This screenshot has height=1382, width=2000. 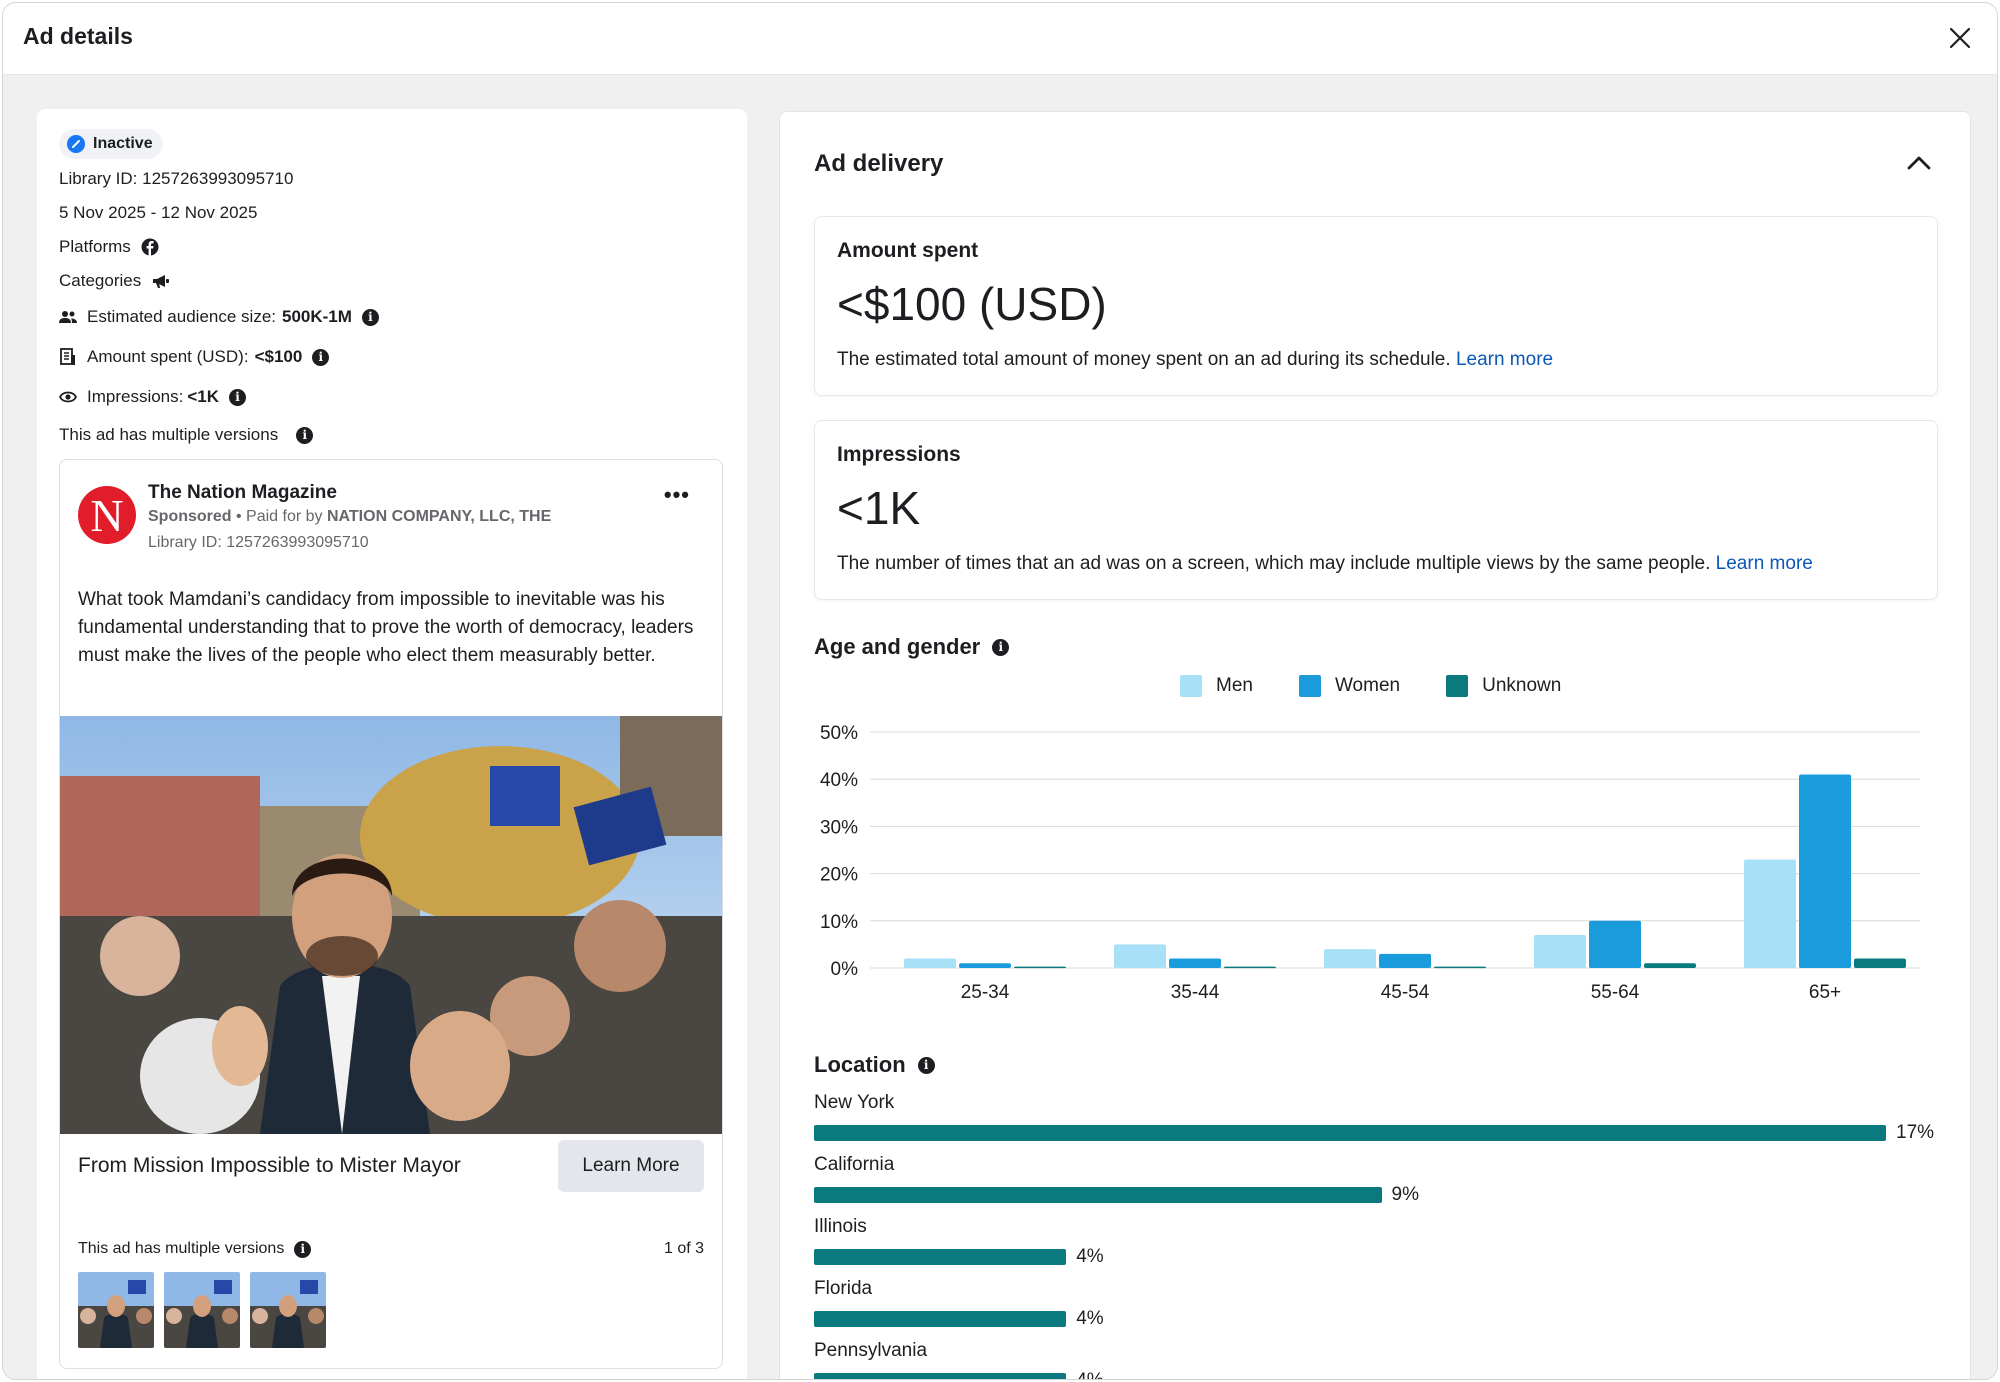 I want to click on ad-headline: From Mission Impossible to Mister Mayor, so click(x=269, y=1165).